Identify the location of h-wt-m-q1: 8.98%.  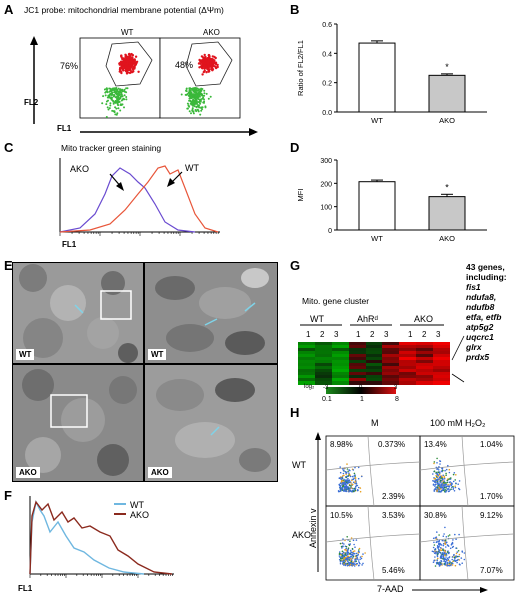
(341, 444).